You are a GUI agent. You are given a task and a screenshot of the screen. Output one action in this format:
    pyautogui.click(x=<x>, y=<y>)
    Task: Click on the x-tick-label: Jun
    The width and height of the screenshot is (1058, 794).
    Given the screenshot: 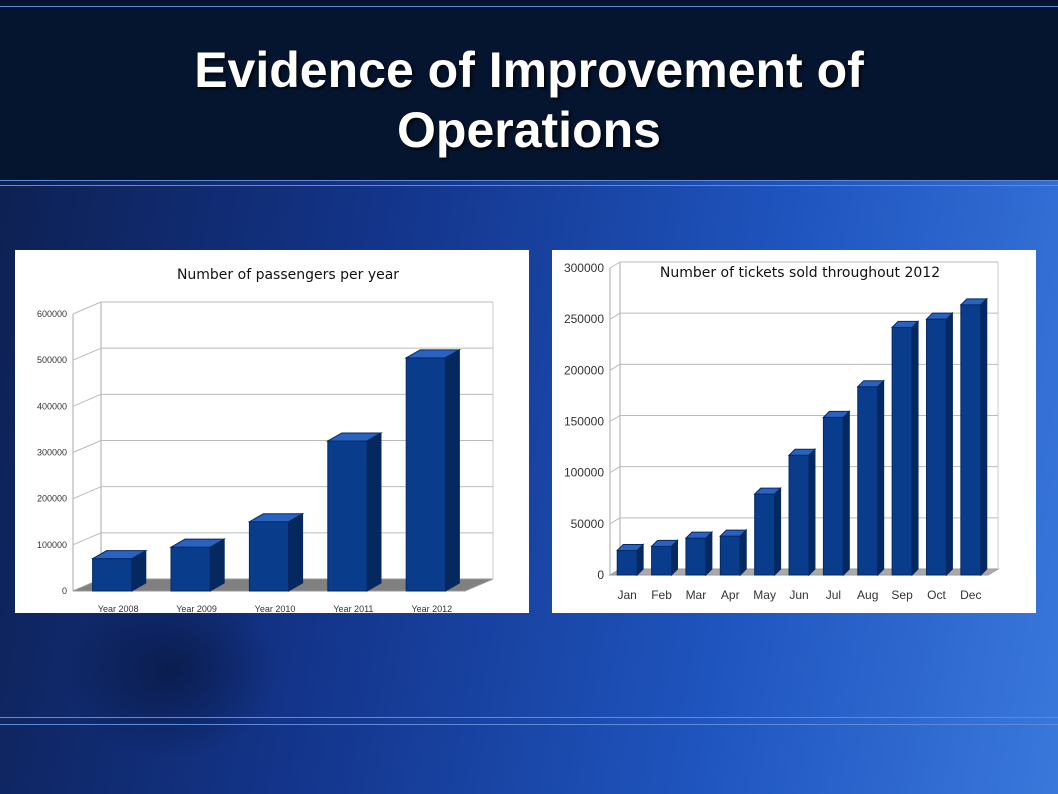 What is the action you would take?
    pyautogui.click(x=798, y=595)
    